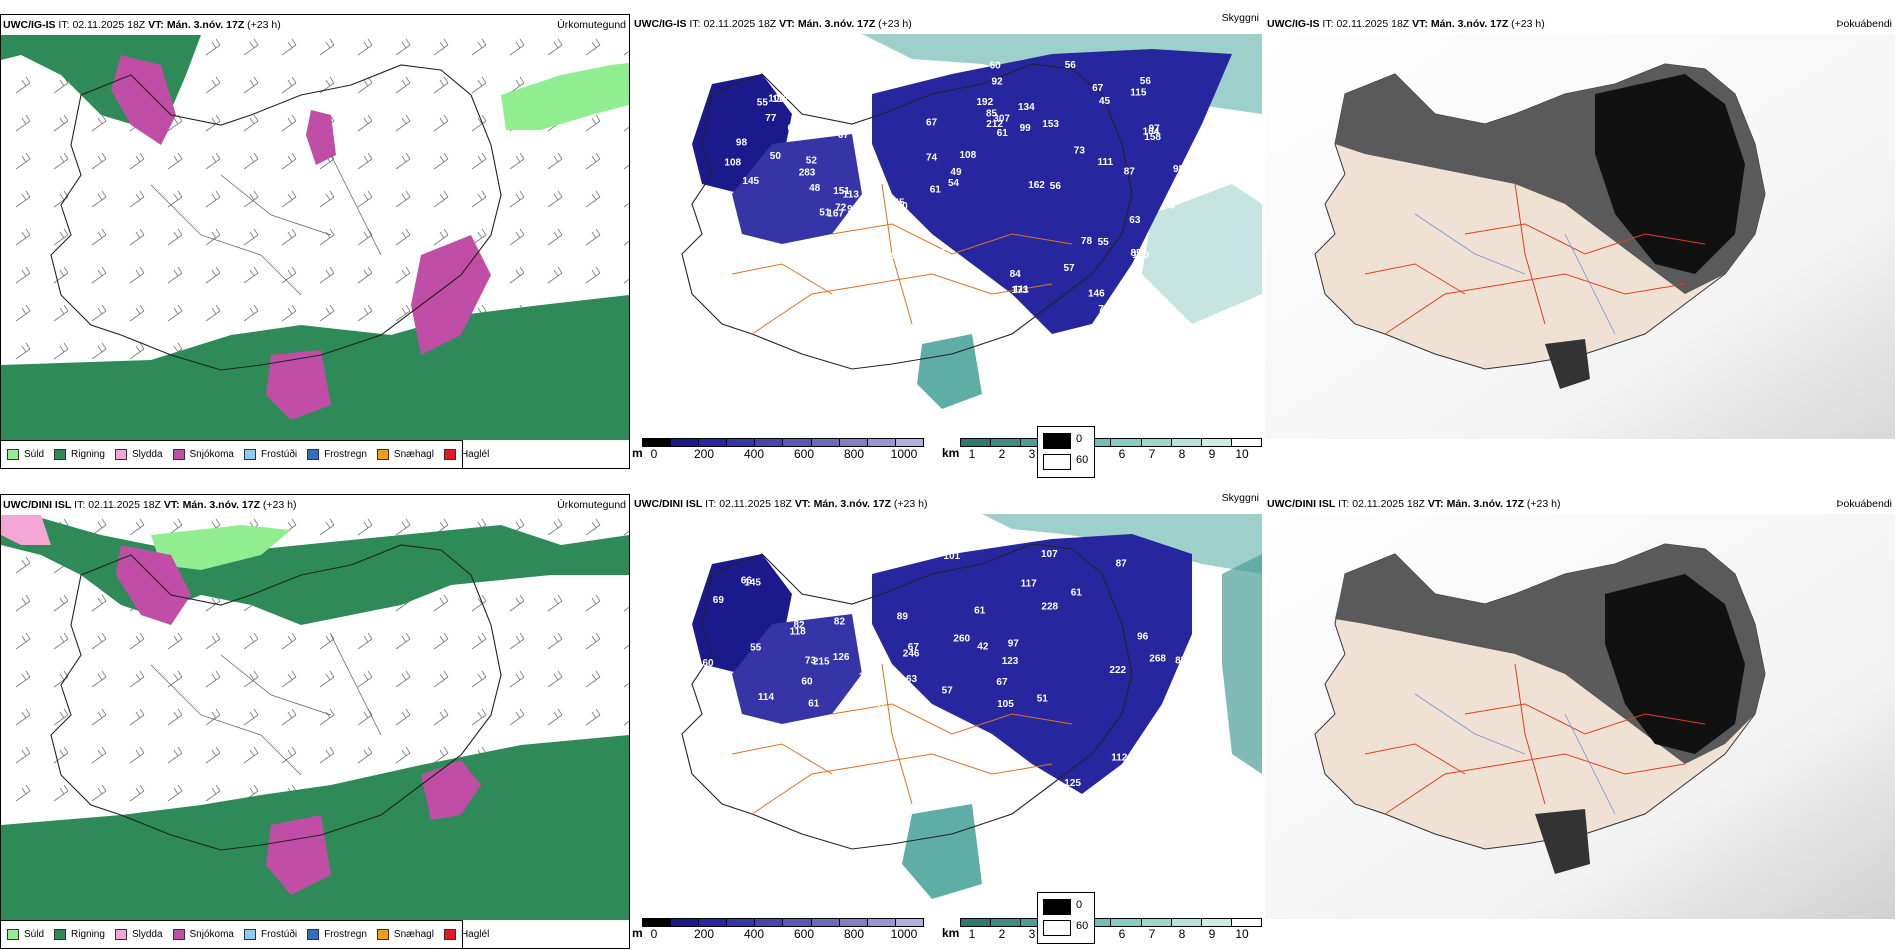  What do you see at coordinates (1515, 274) in the screenshot?
I see `rivers` at bounding box center [1515, 274].